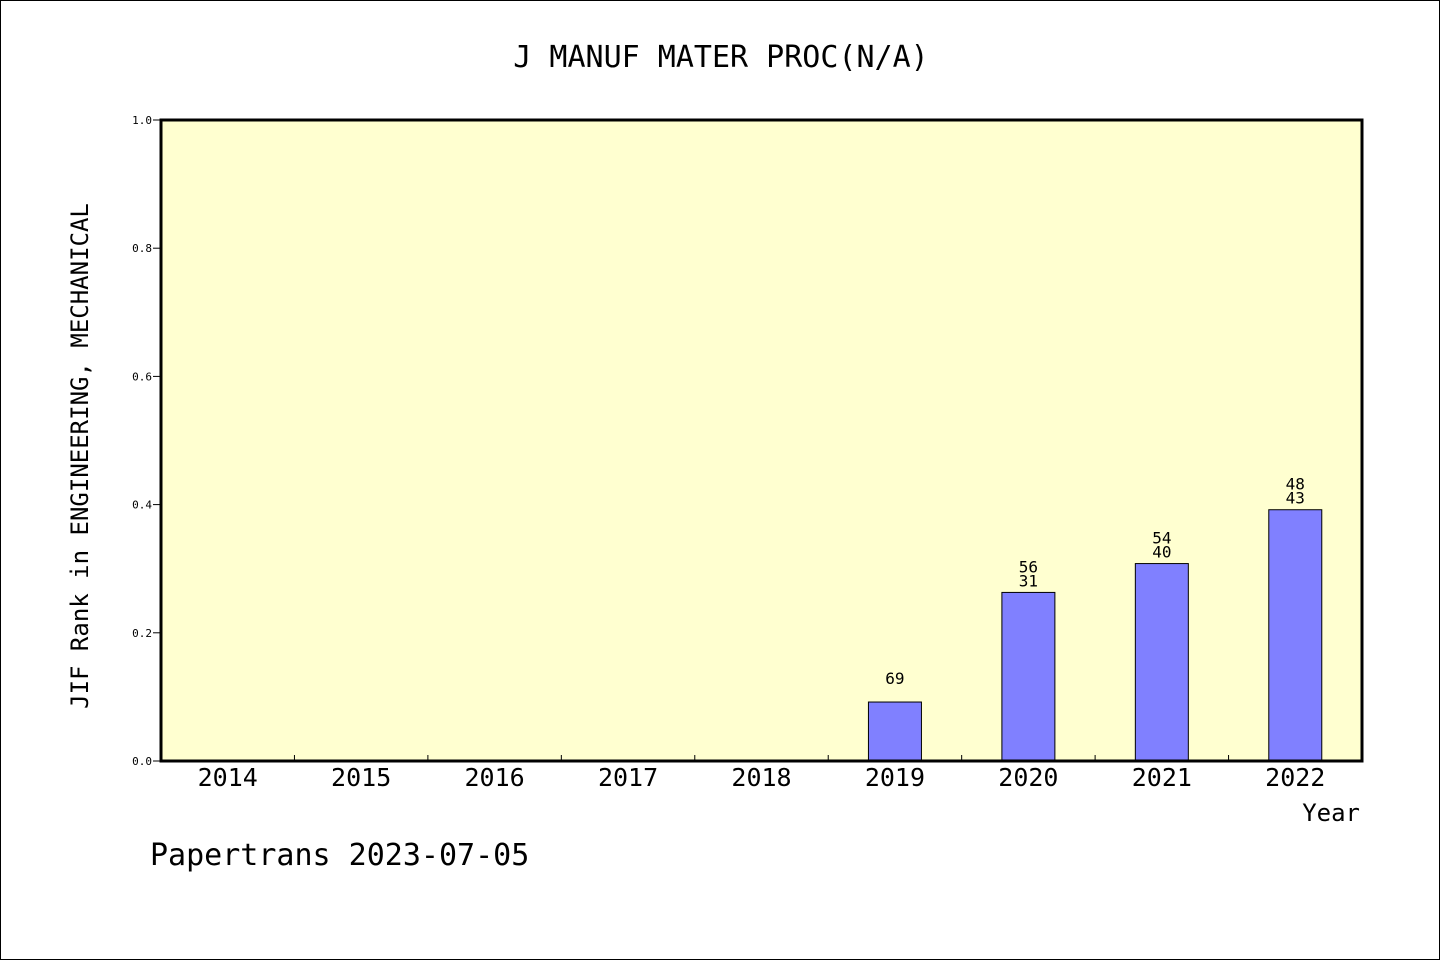  I want to click on x-tick-label: 2022, so click(1295, 777).